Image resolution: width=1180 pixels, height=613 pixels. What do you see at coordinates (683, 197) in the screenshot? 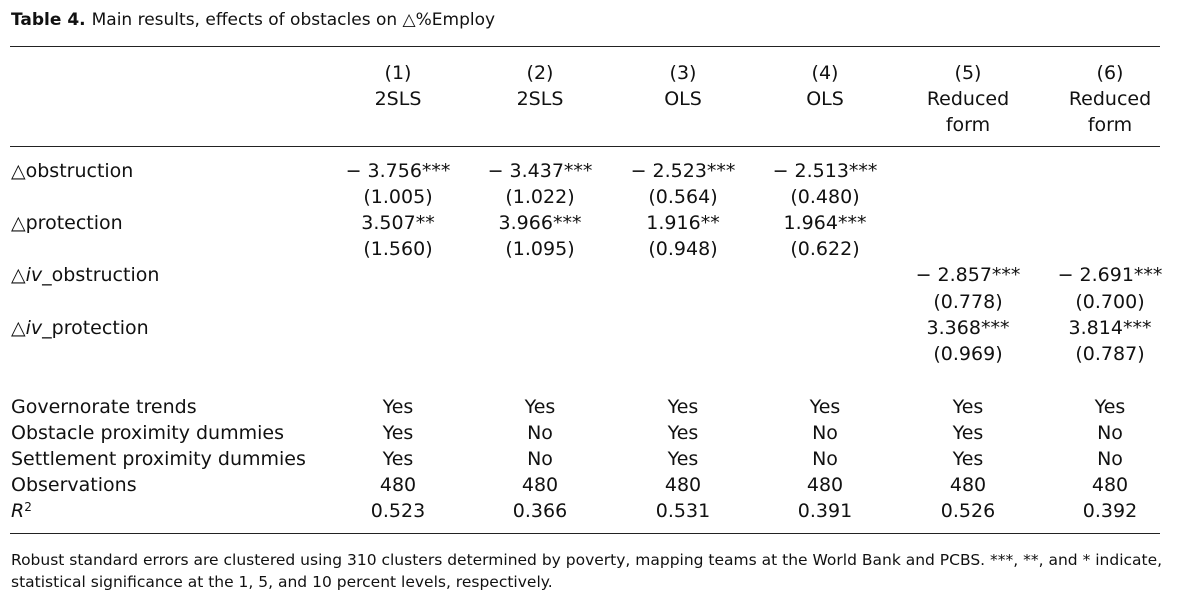
I see `se-cell: (0.564)` at bounding box center [683, 197].